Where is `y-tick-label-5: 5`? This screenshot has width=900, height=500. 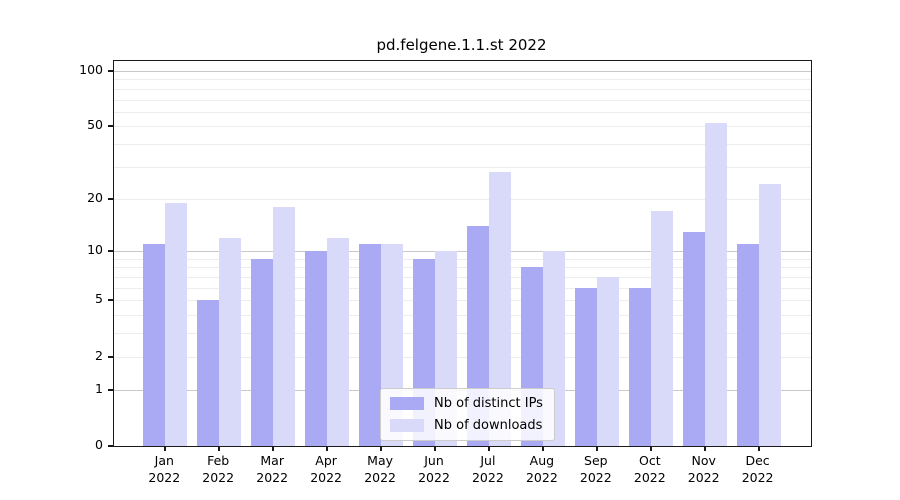 y-tick-label-5: 5 is located at coordinates (99, 299).